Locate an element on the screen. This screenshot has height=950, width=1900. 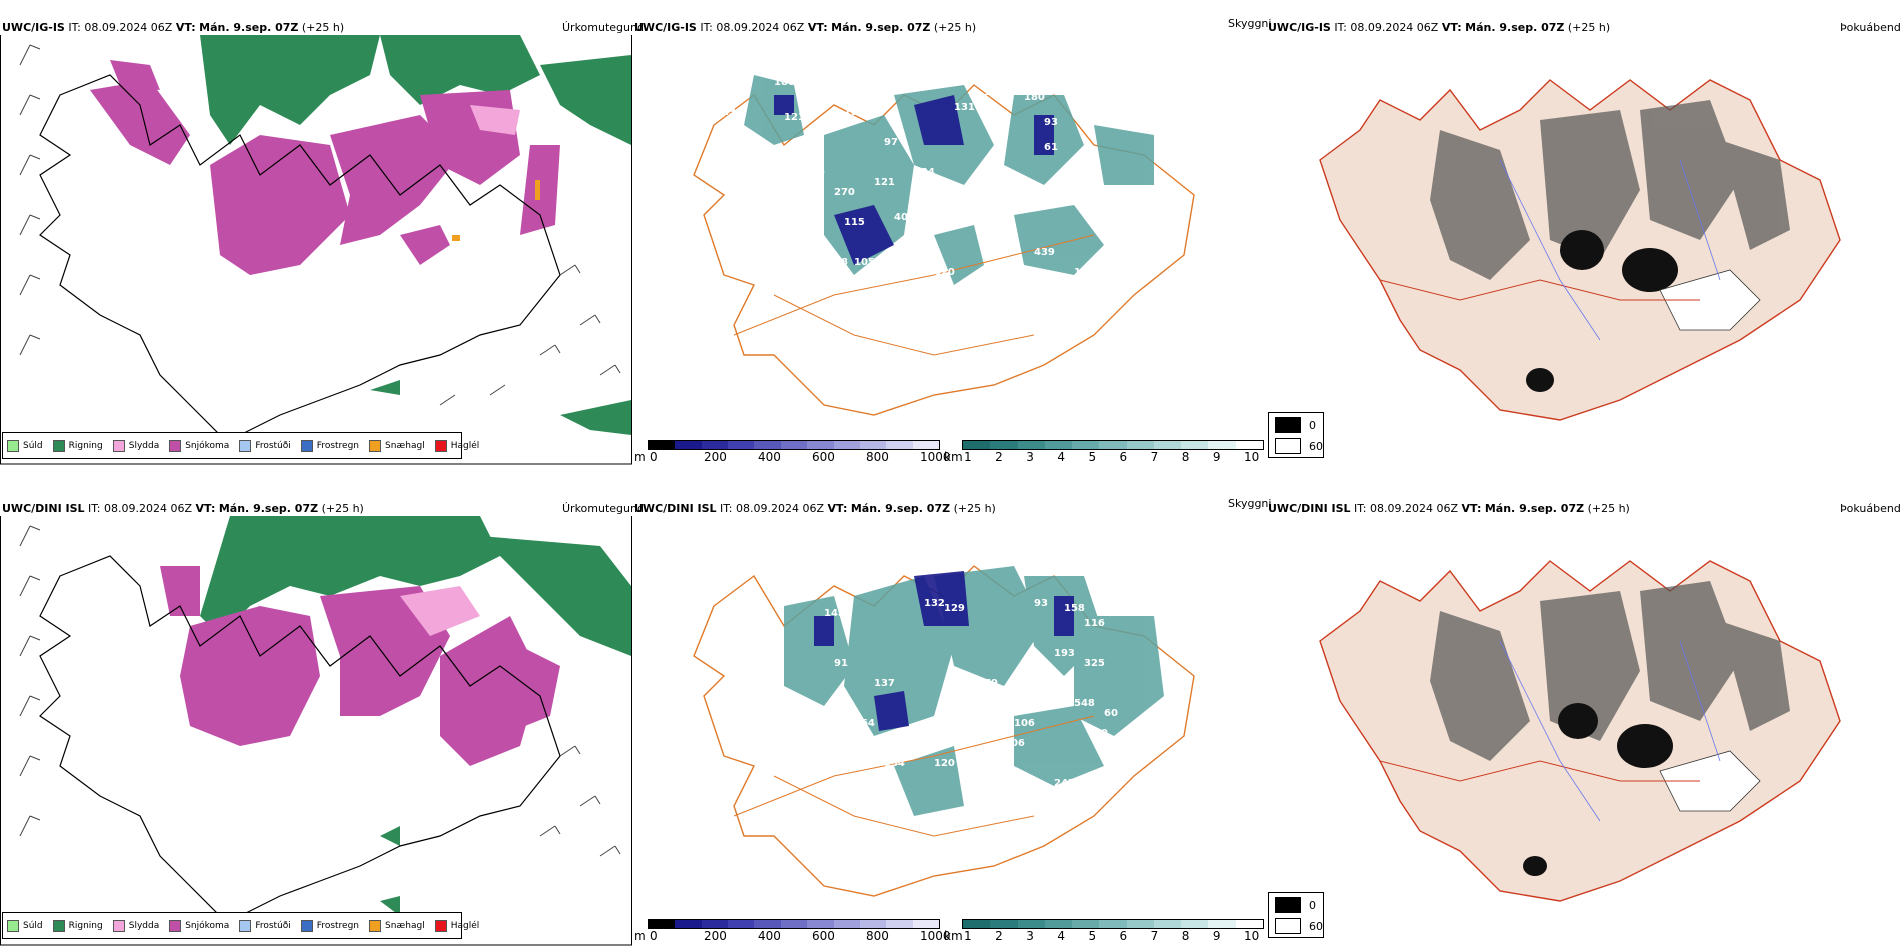
legend-label: Rigning is located at coordinates (85, 445).